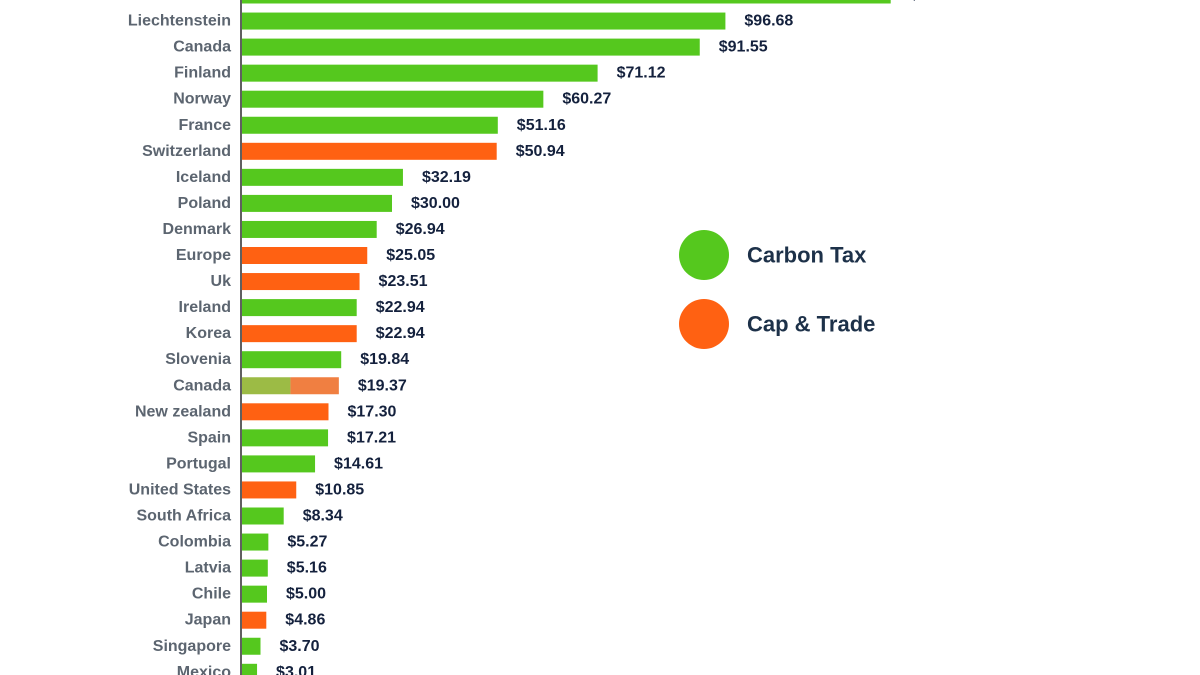 This screenshot has width=1200, height=675. What do you see at coordinates (777, 289) in the screenshot?
I see `legend: Carbon Tax Cap & Trade` at bounding box center [777, 289].